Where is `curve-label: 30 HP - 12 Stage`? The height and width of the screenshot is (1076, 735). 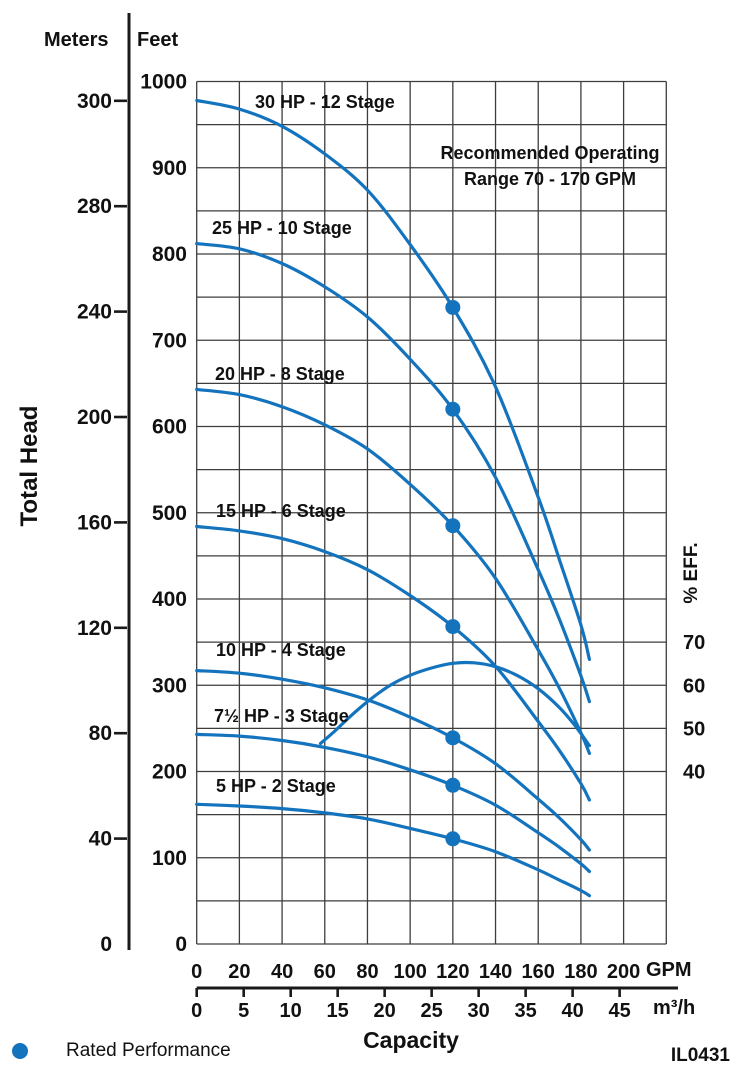
curve-label: 30 HP - 12 Stage is located at coordinates (325, 102).